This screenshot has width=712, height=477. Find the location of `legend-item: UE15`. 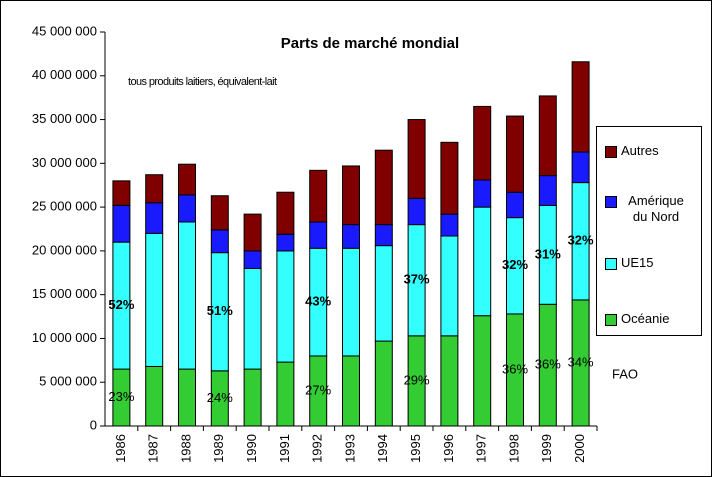

legend-item: UE15 is located at coordinates (629, 263).